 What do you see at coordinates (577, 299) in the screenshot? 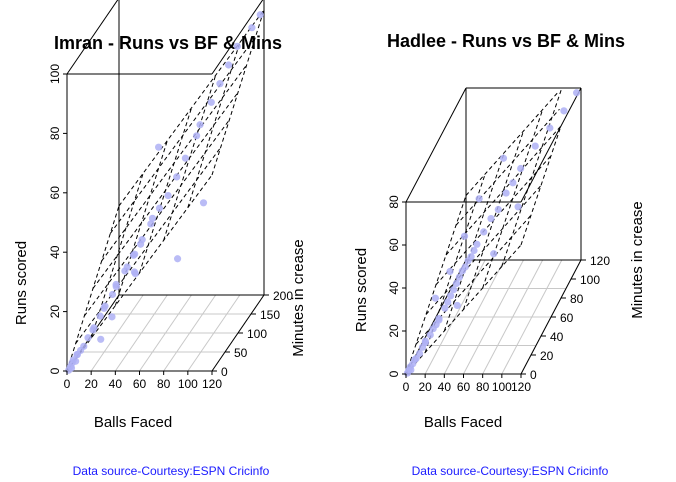
I see `y-tick-label: 80` at bounding box center [577, 299].